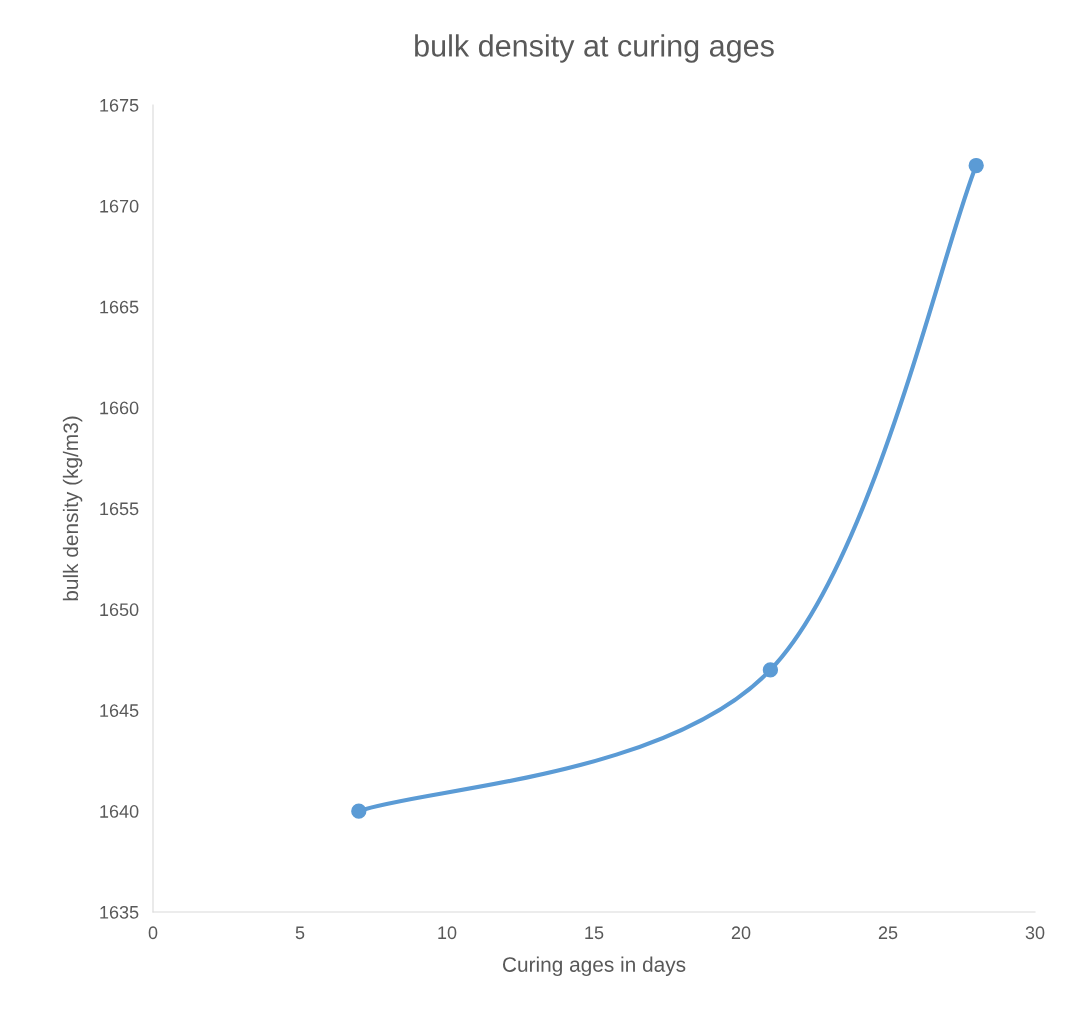  I want to click on y-tick-label: 1640, so click(119, 811).